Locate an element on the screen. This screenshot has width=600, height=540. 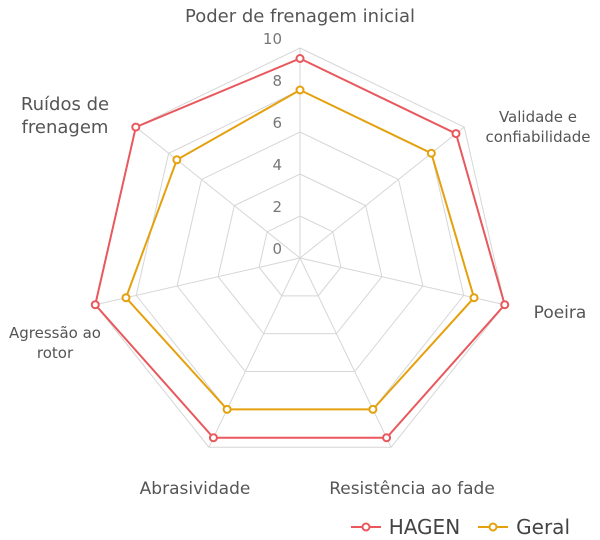
legend: HAGEN Geral is located at coordinates (460, 527).